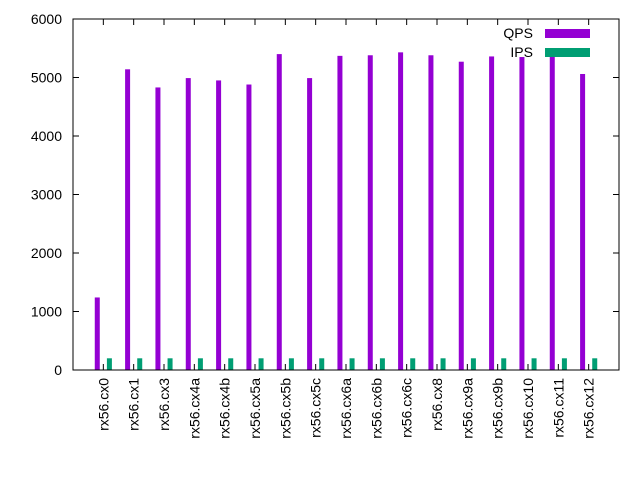 The width and height of the screenshot is (640, 480). What do you see at coordinates (46, 195) in the screenshot?
I see `y-tick-label: 3000` at bounding box center [46, 195].